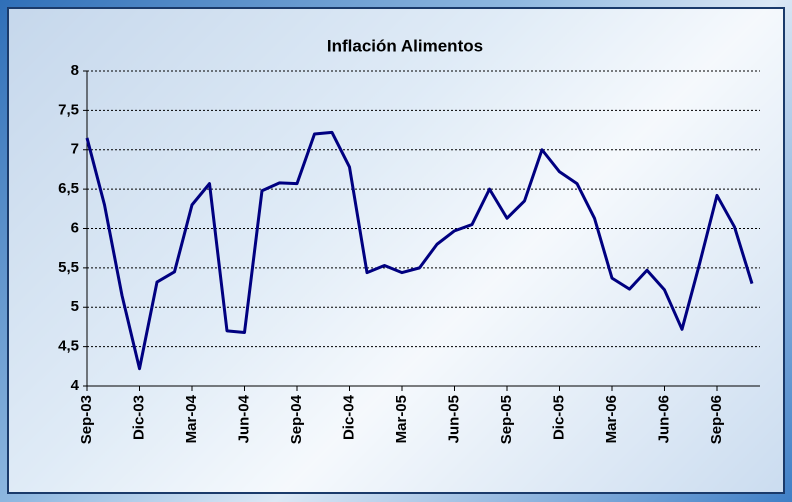 The width and height of the screenshot is (792, 502). I want to click on x-tick-label: Jun-05, so click(453, 419).